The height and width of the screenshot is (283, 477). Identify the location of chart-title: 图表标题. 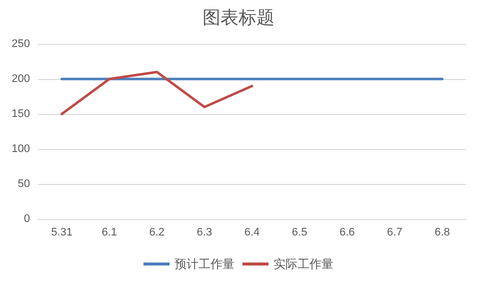
(238, 18).